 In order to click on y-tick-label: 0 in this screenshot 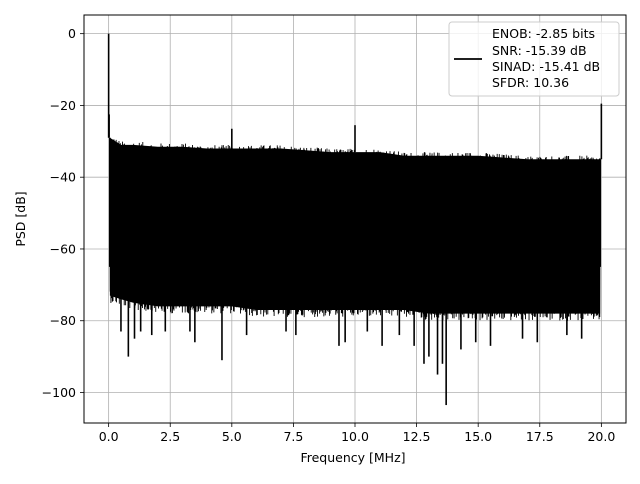, I will do `click(72, 33)`.